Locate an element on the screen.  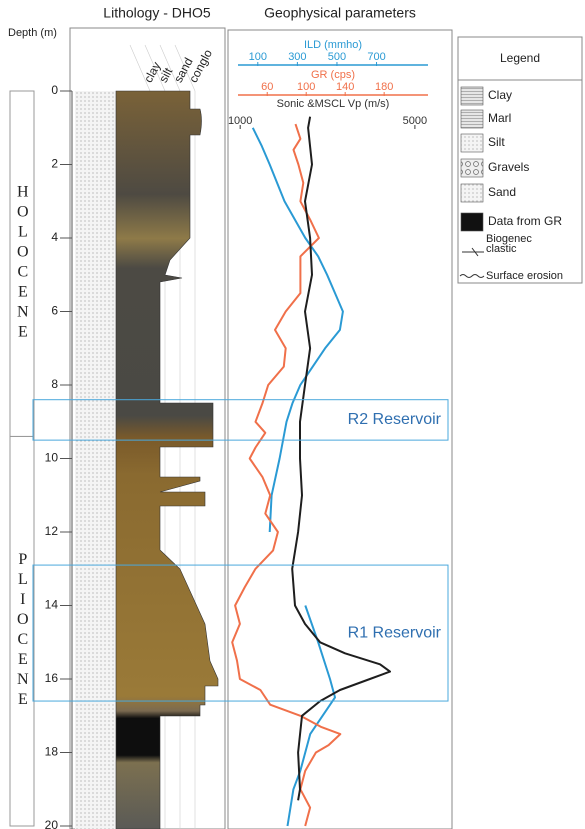
x-tick-label: 1000 is located at coordinates (240, 121).